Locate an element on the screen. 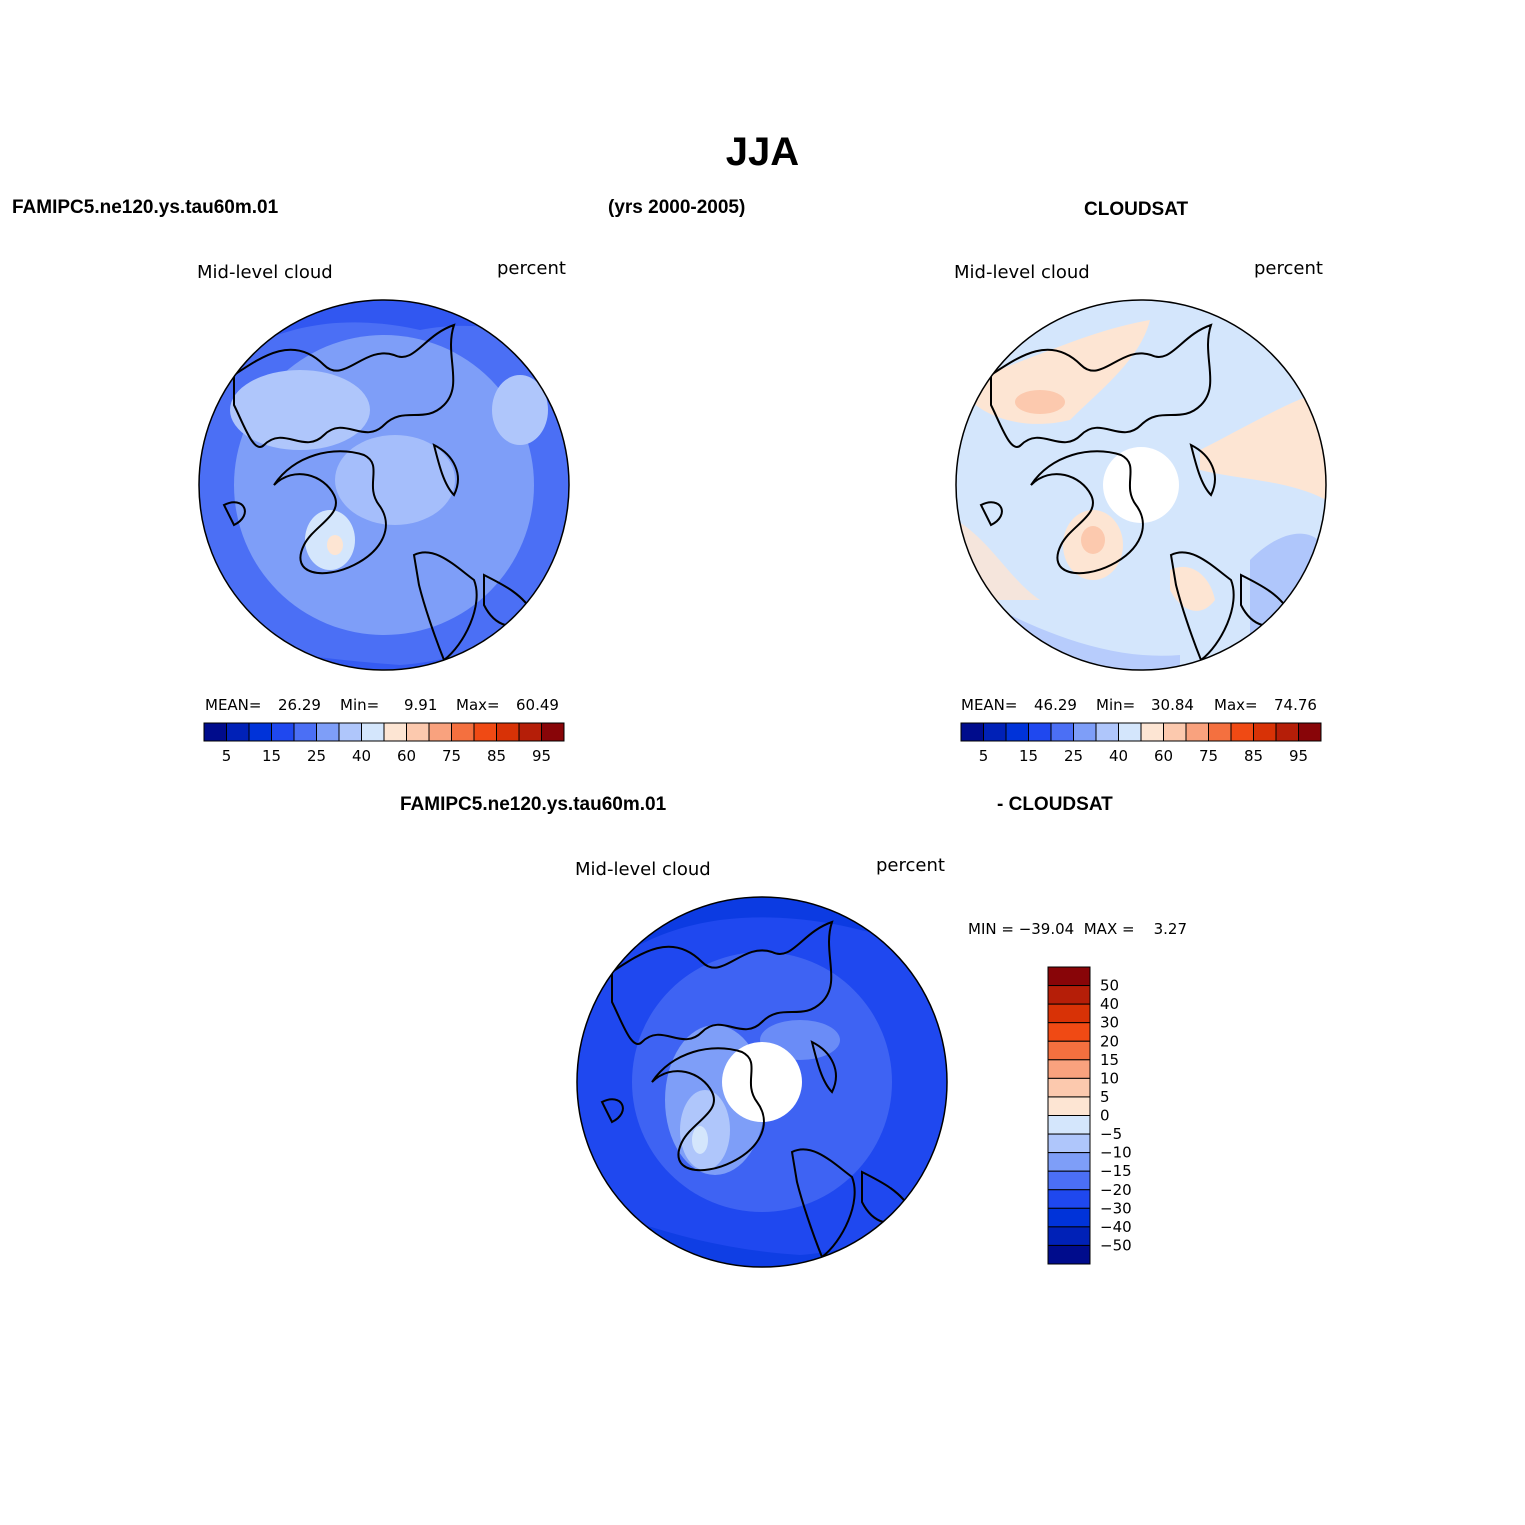 This screenshot has height=1525, width=1525. colorbar-tick-label: 20 is located at coordinates (1109, 1041).